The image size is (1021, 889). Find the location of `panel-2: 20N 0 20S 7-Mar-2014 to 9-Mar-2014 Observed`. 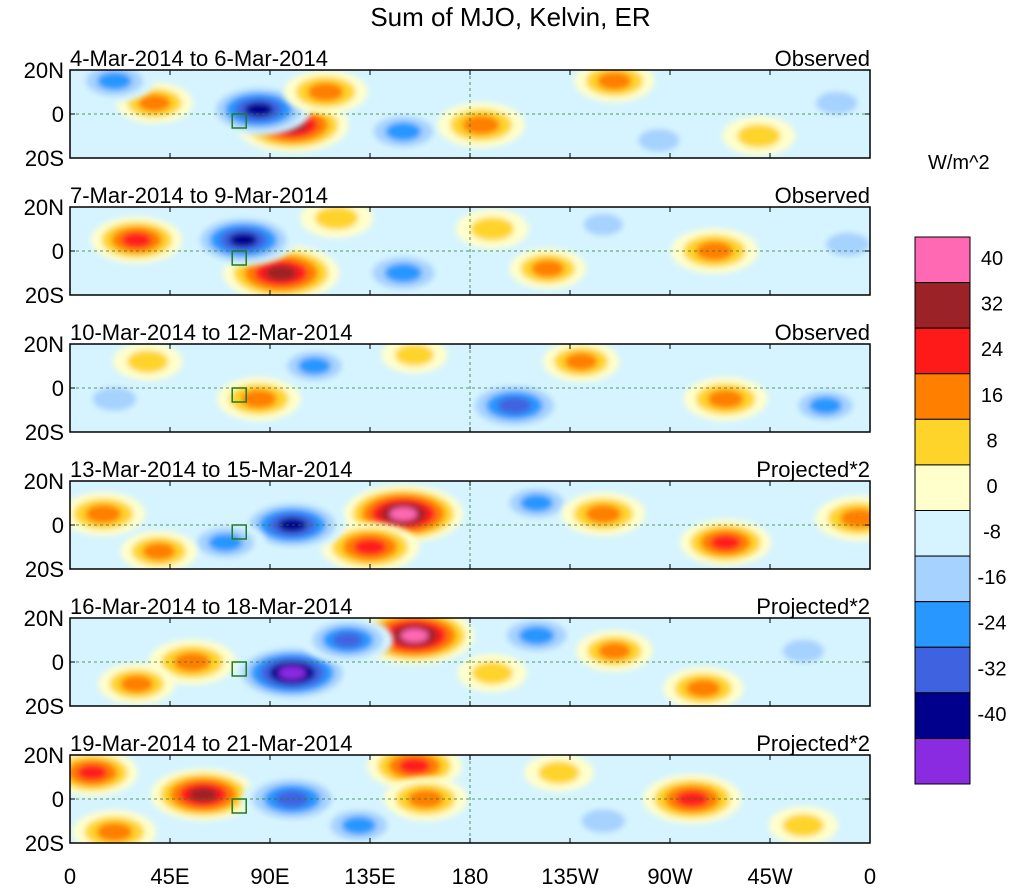

panel-2: 20N 0 20S 7-Mar-2014 to 9-Mar-2014 Observed is located at coordinates (447, 245).